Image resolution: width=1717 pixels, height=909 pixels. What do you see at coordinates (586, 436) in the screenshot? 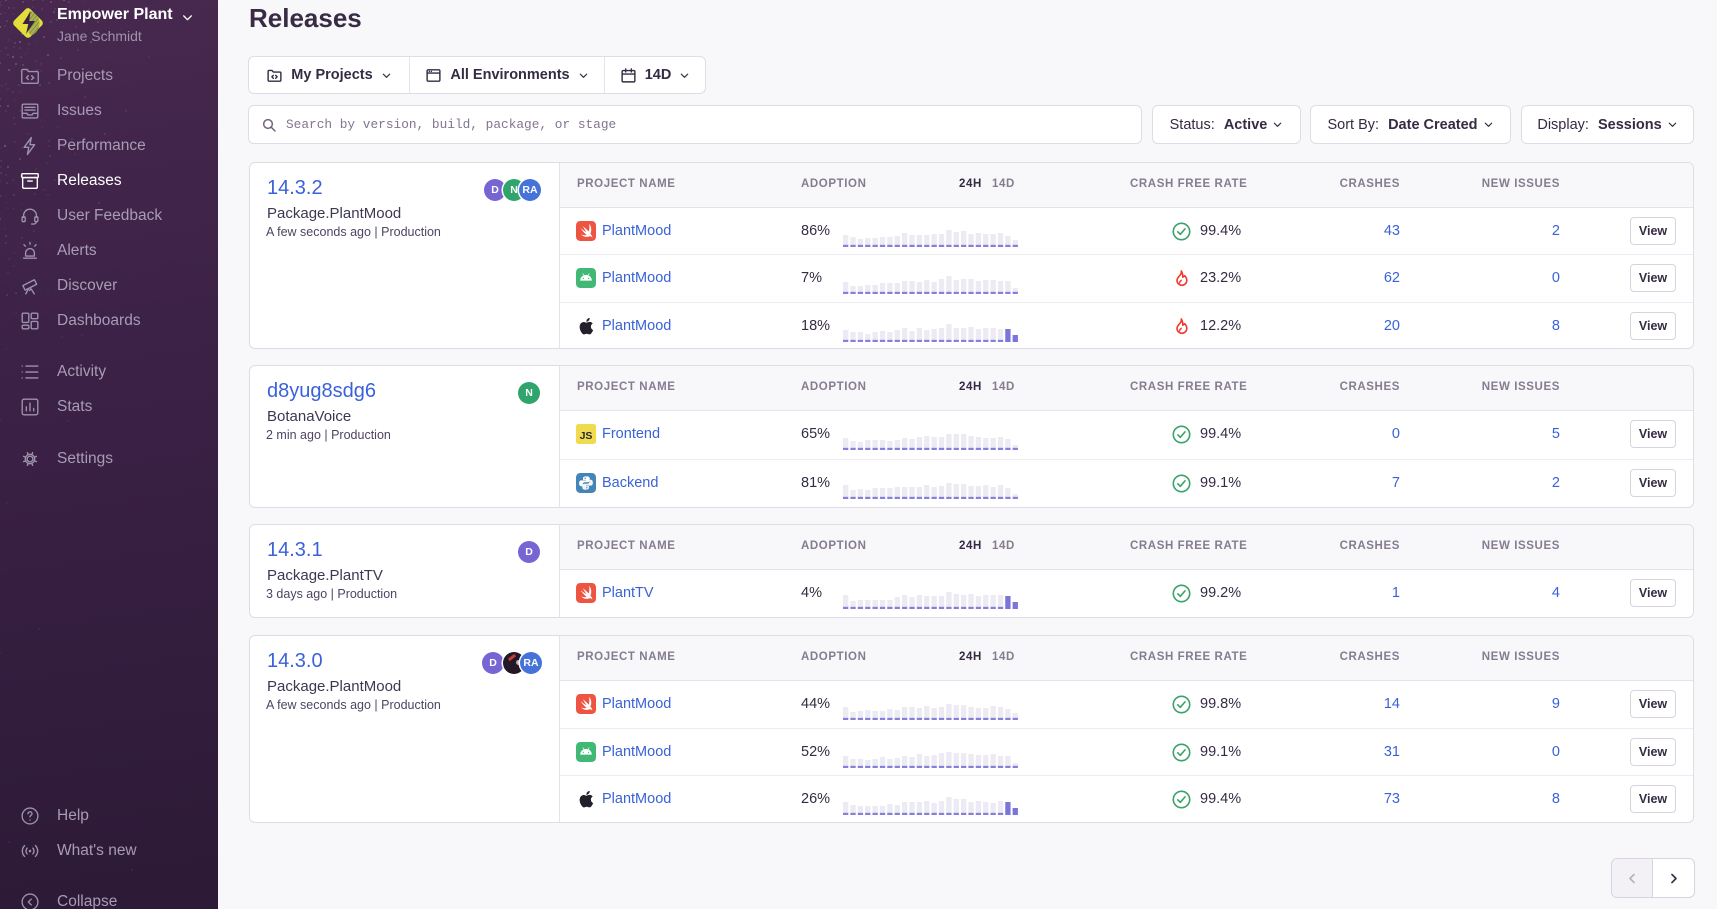
I see `svg-text: JS` at bounding box center [586, 436].